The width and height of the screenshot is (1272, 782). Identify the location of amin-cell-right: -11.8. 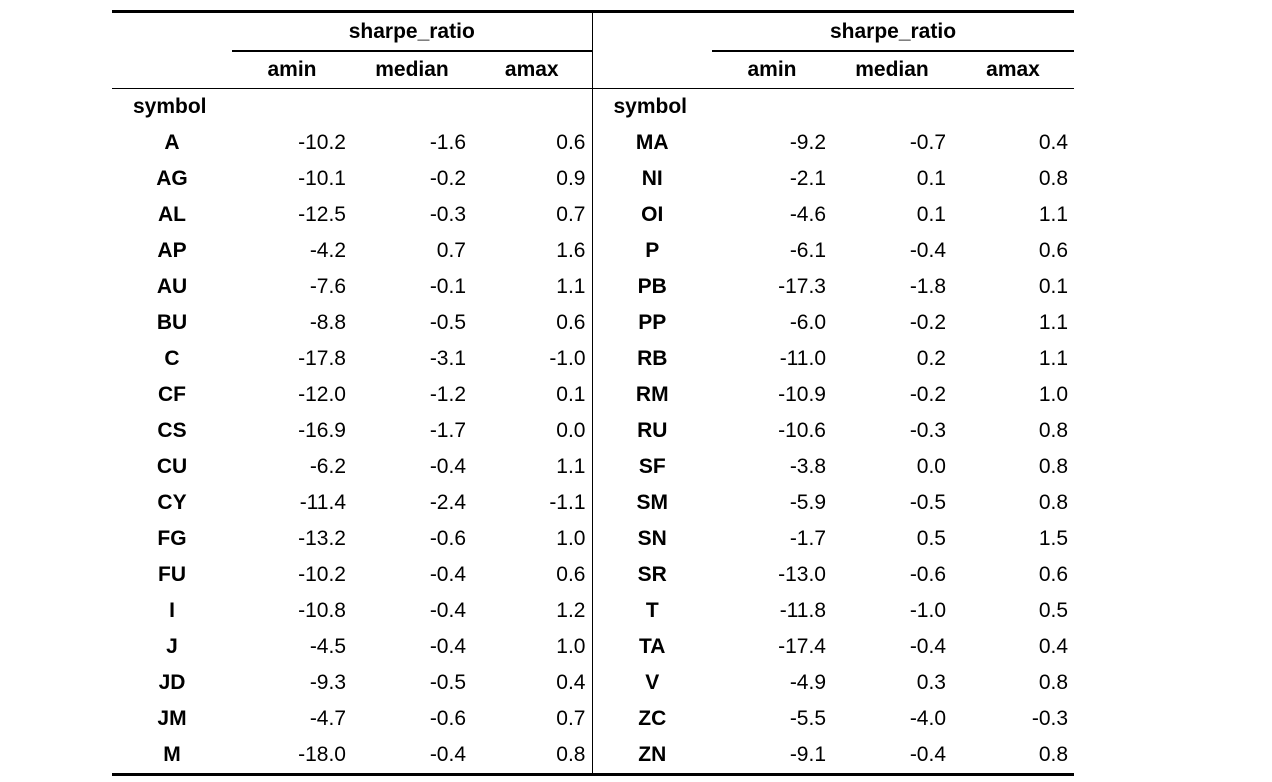
(802, 610).